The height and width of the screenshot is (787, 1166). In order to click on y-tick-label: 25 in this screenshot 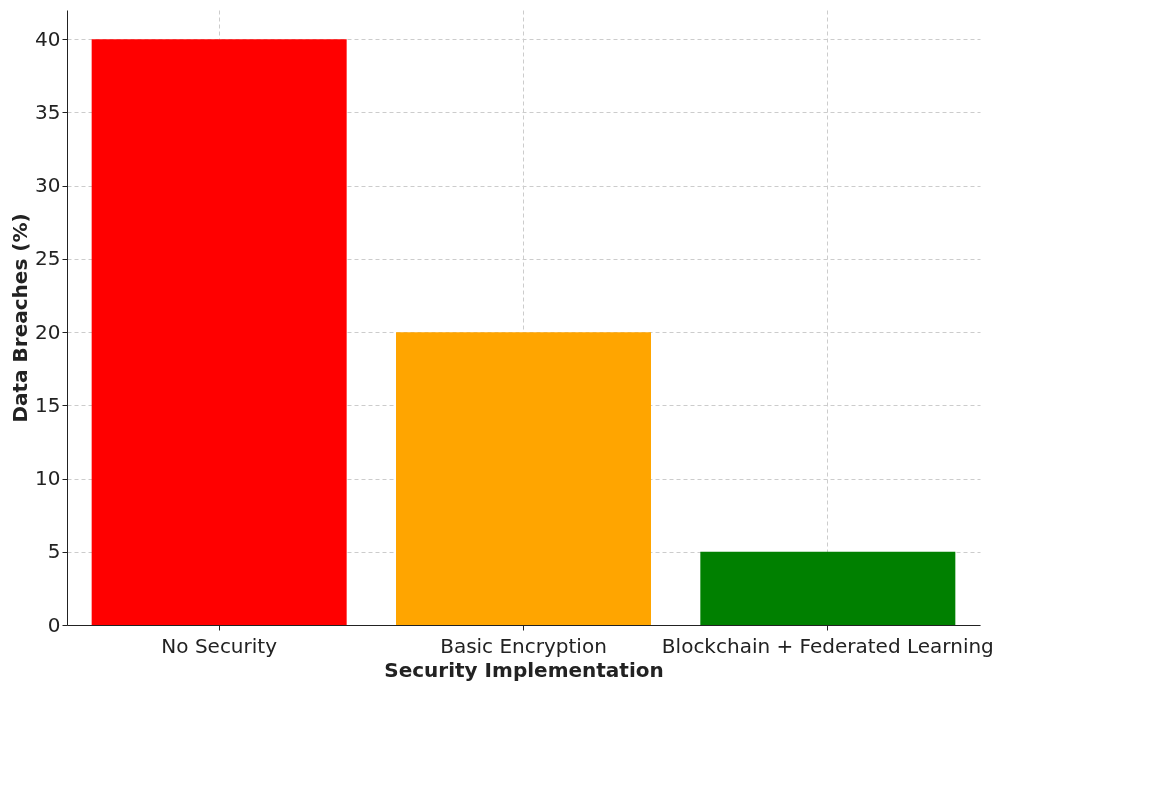, I will do `click(48, 258)`.